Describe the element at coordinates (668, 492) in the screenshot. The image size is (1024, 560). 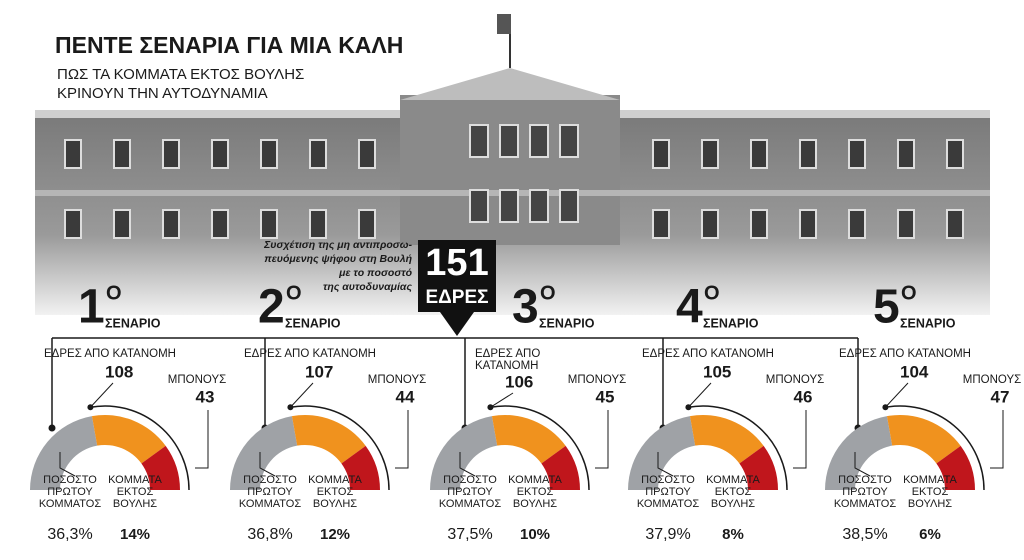
I see `first-party-label: ΠΡΩΤΟΥ` at that location.